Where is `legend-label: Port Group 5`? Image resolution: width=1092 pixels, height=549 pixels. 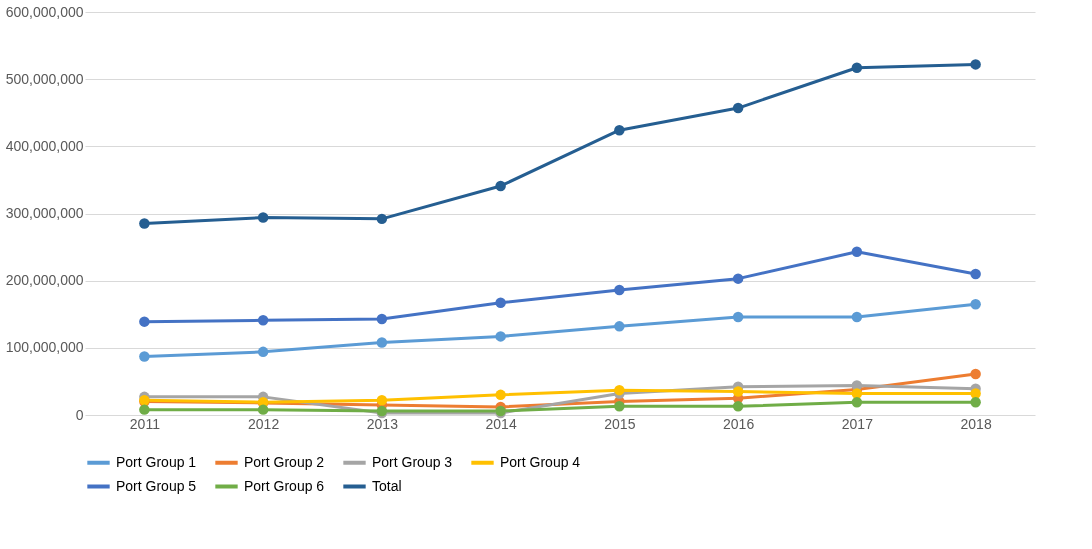
legend-label: Port Group 5 is located at coordinates (156, 485).